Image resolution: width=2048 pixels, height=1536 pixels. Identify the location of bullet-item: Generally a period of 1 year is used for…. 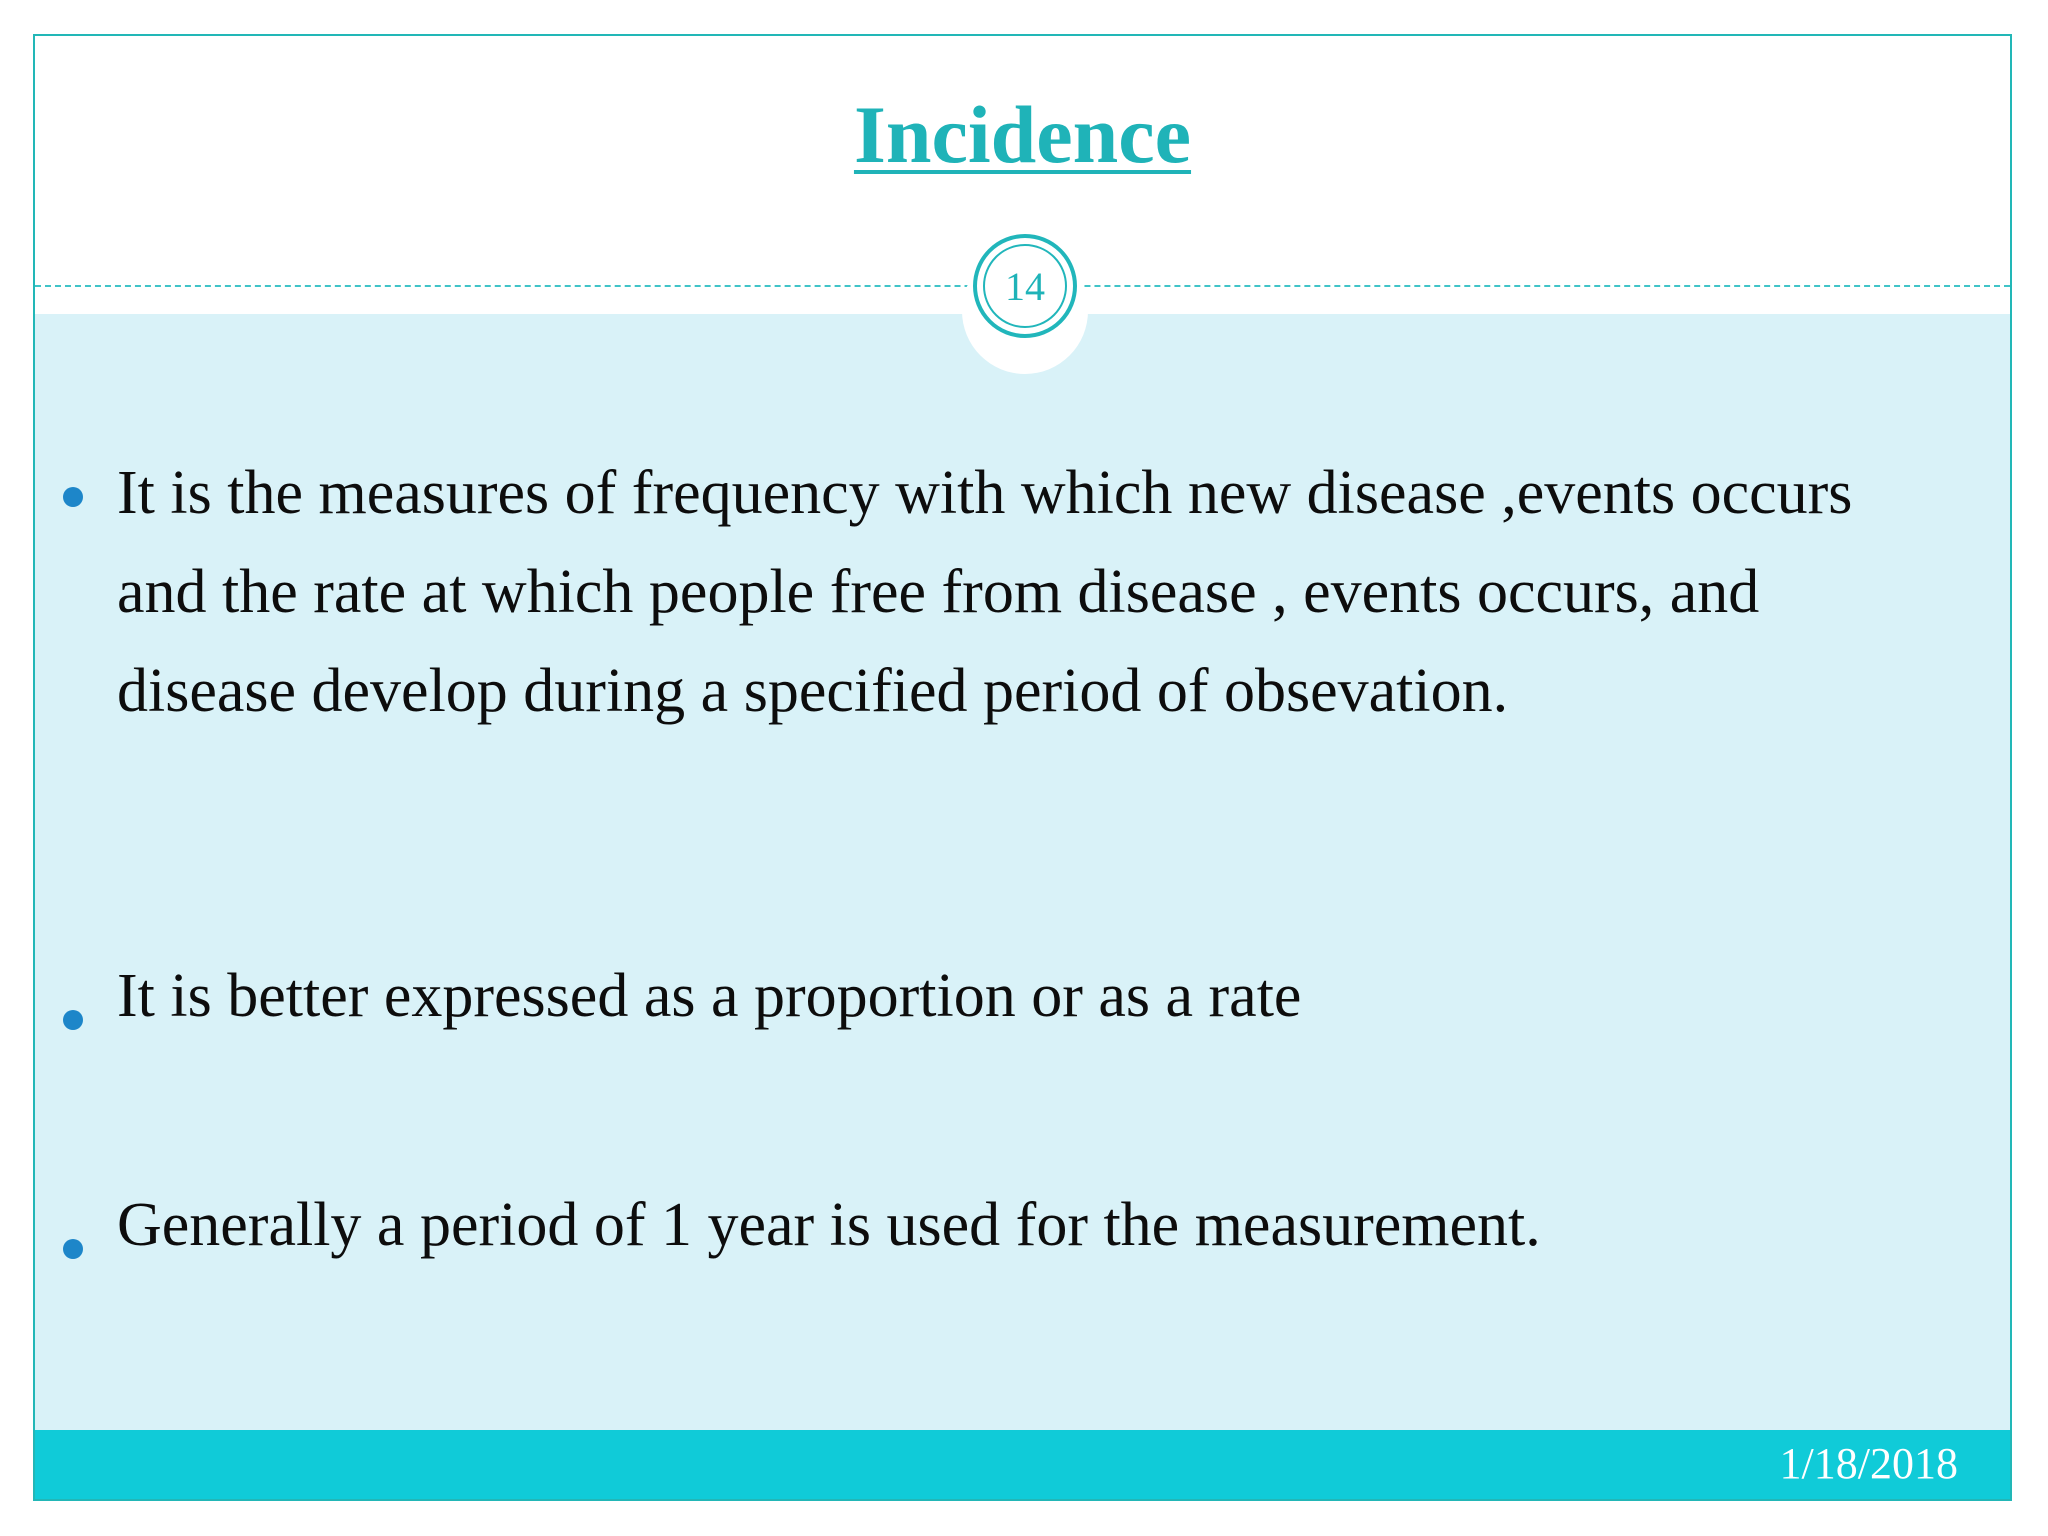
(1032, 1225).